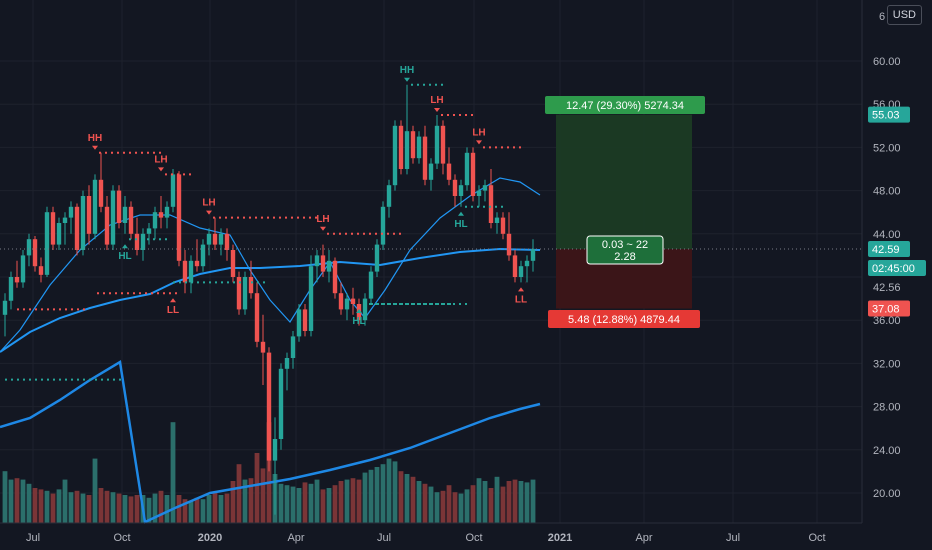 Image resolution: width=932 pixels, height=550 pixels. What do you see at coordinates (624, 257) in the screenshot?
I see `risk-reward-line2: 2.28` at bounding box center [624, 257].